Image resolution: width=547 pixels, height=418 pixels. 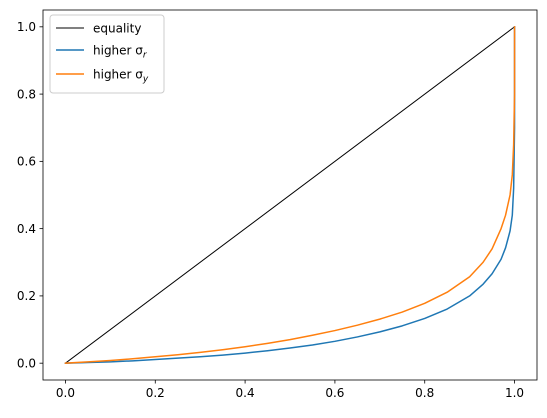 What do you see at coordinates (121, 75) in the screenshot?
I see `legend-label: higher σy` at bounding box center [121, 75].